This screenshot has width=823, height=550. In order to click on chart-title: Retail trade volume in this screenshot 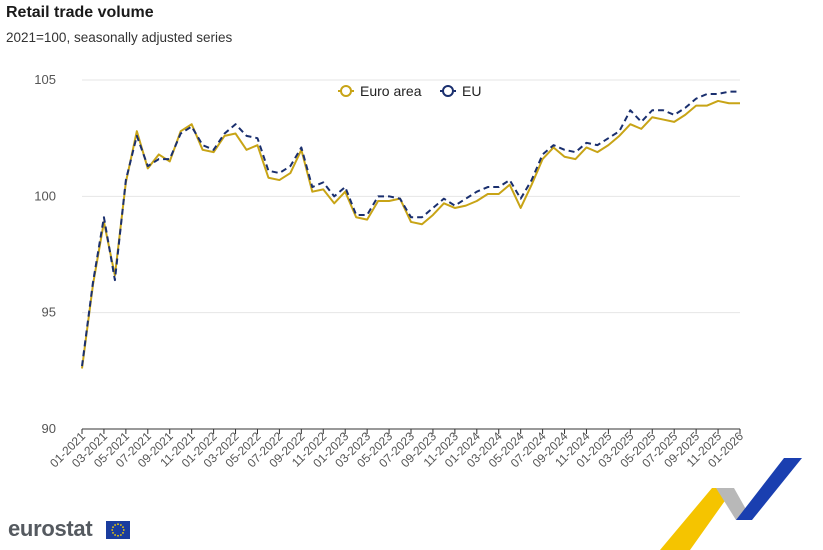, I will do `click(80, 12)`.